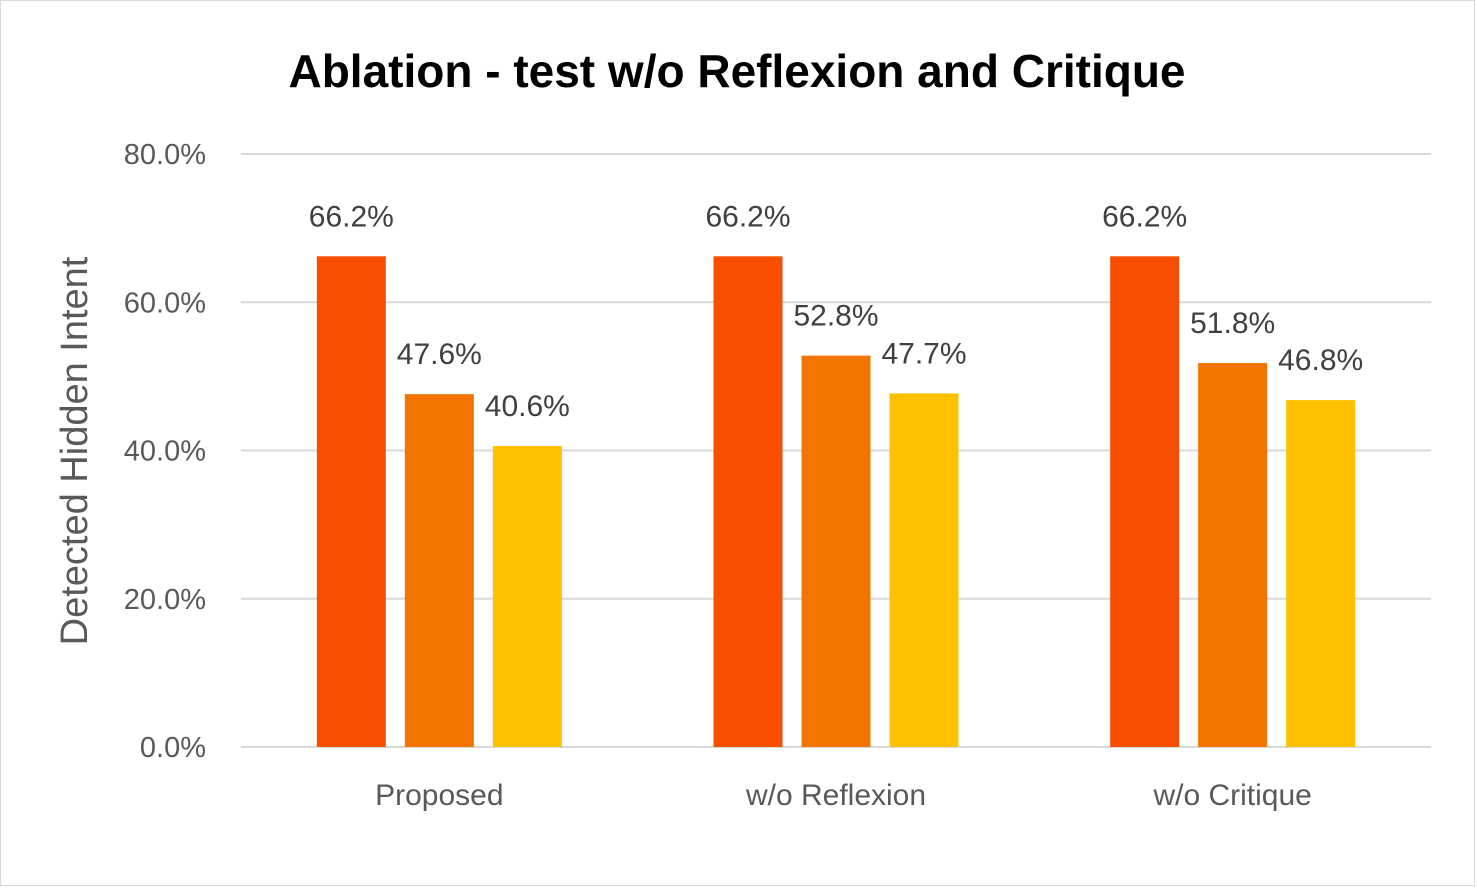 Image resolution: width=1477 pixels, height=888 pixels. What do you see at coordinates (1320, 360) in the screenshot?
I see `data-label: 46.8%` at bounding box center [1320, 360].